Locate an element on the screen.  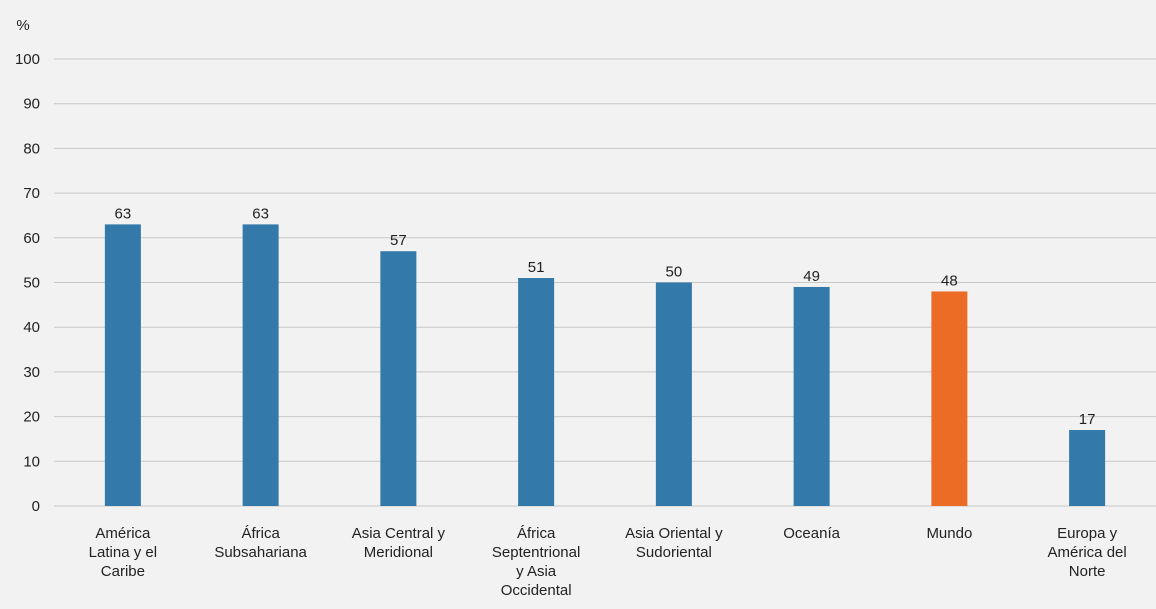
data-label: 51 is located at coordinates (536, 267).